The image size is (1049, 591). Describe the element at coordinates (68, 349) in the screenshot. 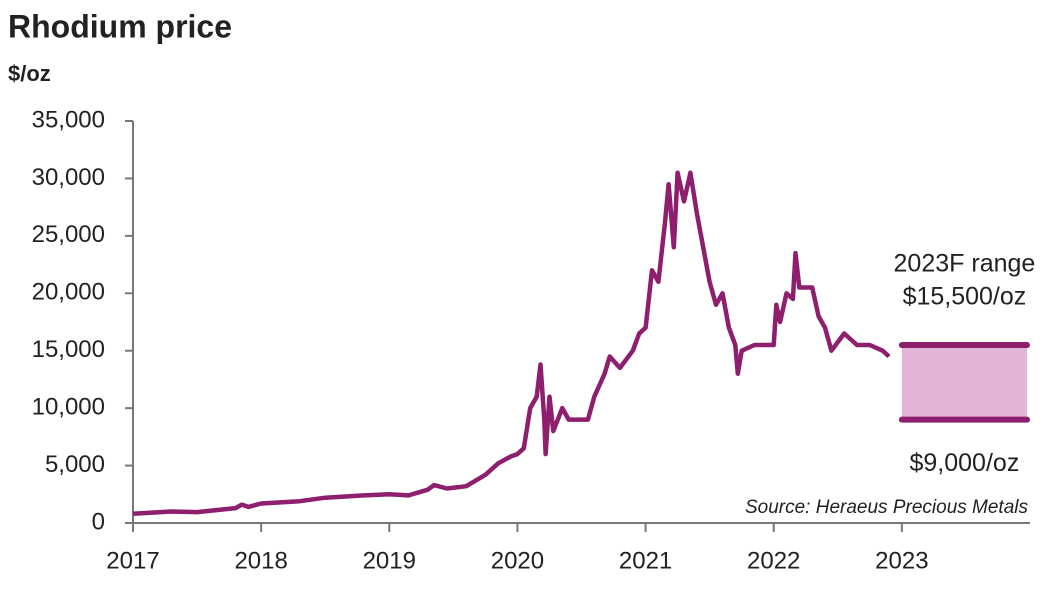

I see `y-tick-label: 15,000` at that location.